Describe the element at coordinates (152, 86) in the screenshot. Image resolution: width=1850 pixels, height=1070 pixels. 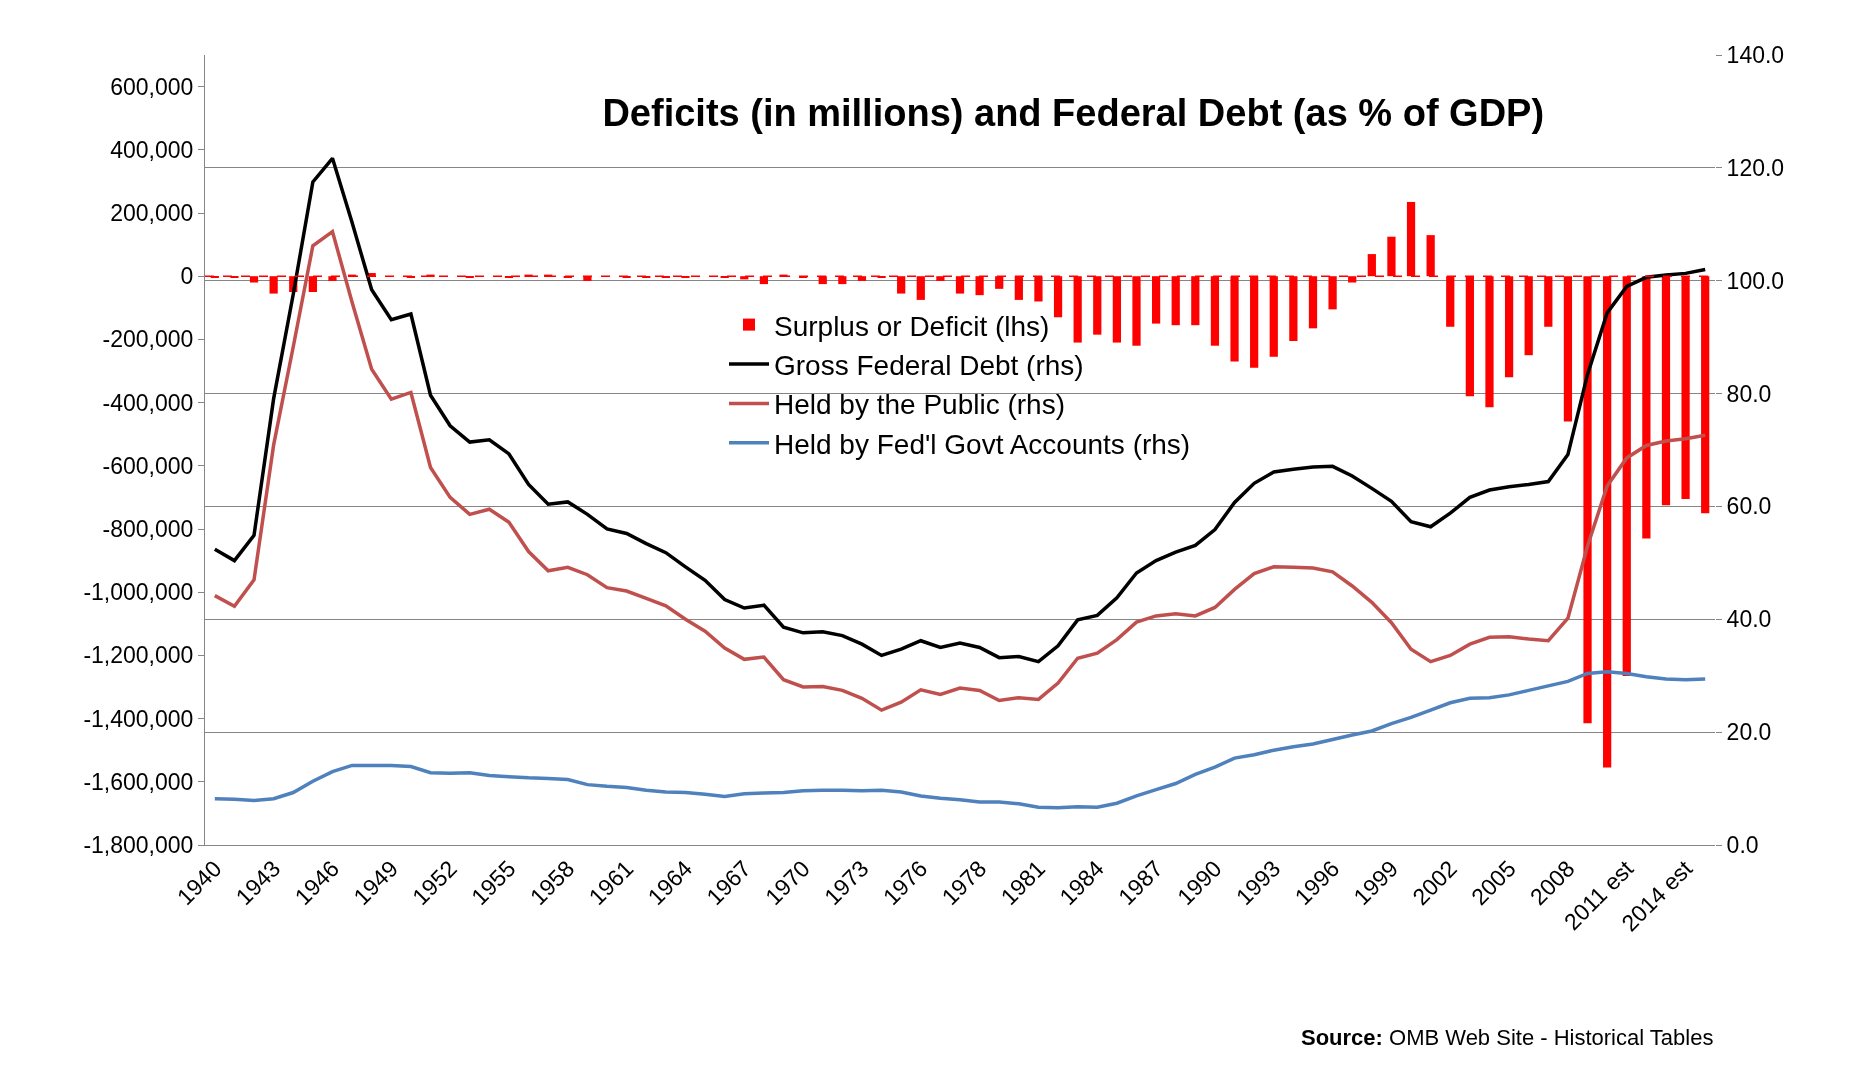
I see `y-tick-label: 600,000` at that location.